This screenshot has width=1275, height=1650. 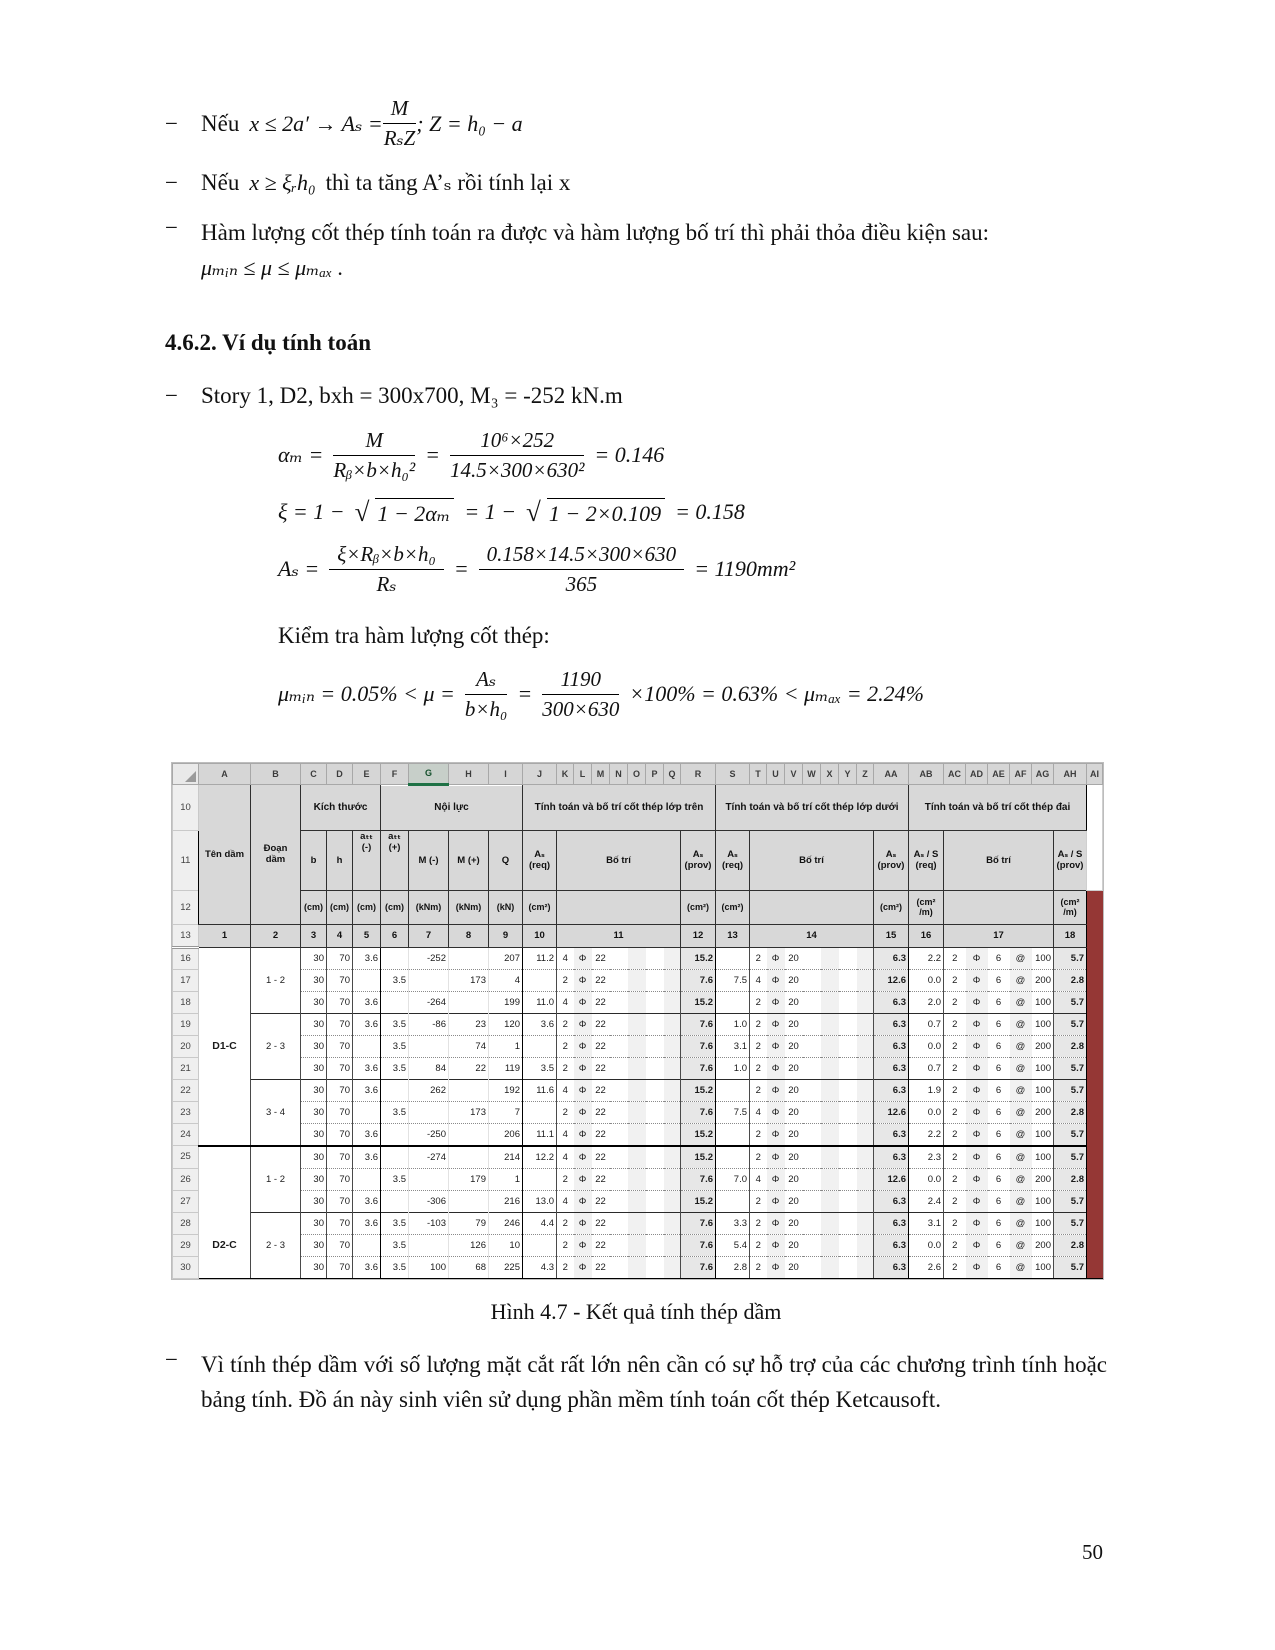 What do you see at coordinates (672, 773) in the screenshot?
I see `col-letter: Q` at bounding box center [672, 773].